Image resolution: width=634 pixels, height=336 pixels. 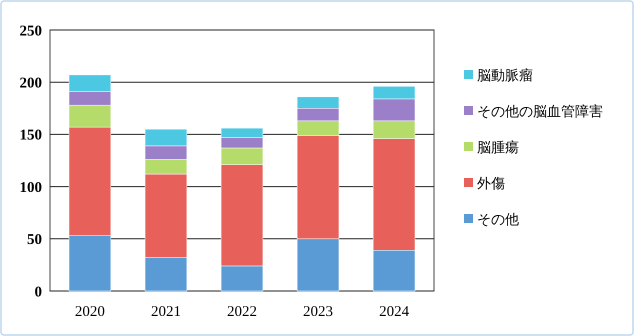 What do you see at coordinates (31, 83) in the screenshot?
I see `y-tick-label: 200` at bounding box center [31, 83].